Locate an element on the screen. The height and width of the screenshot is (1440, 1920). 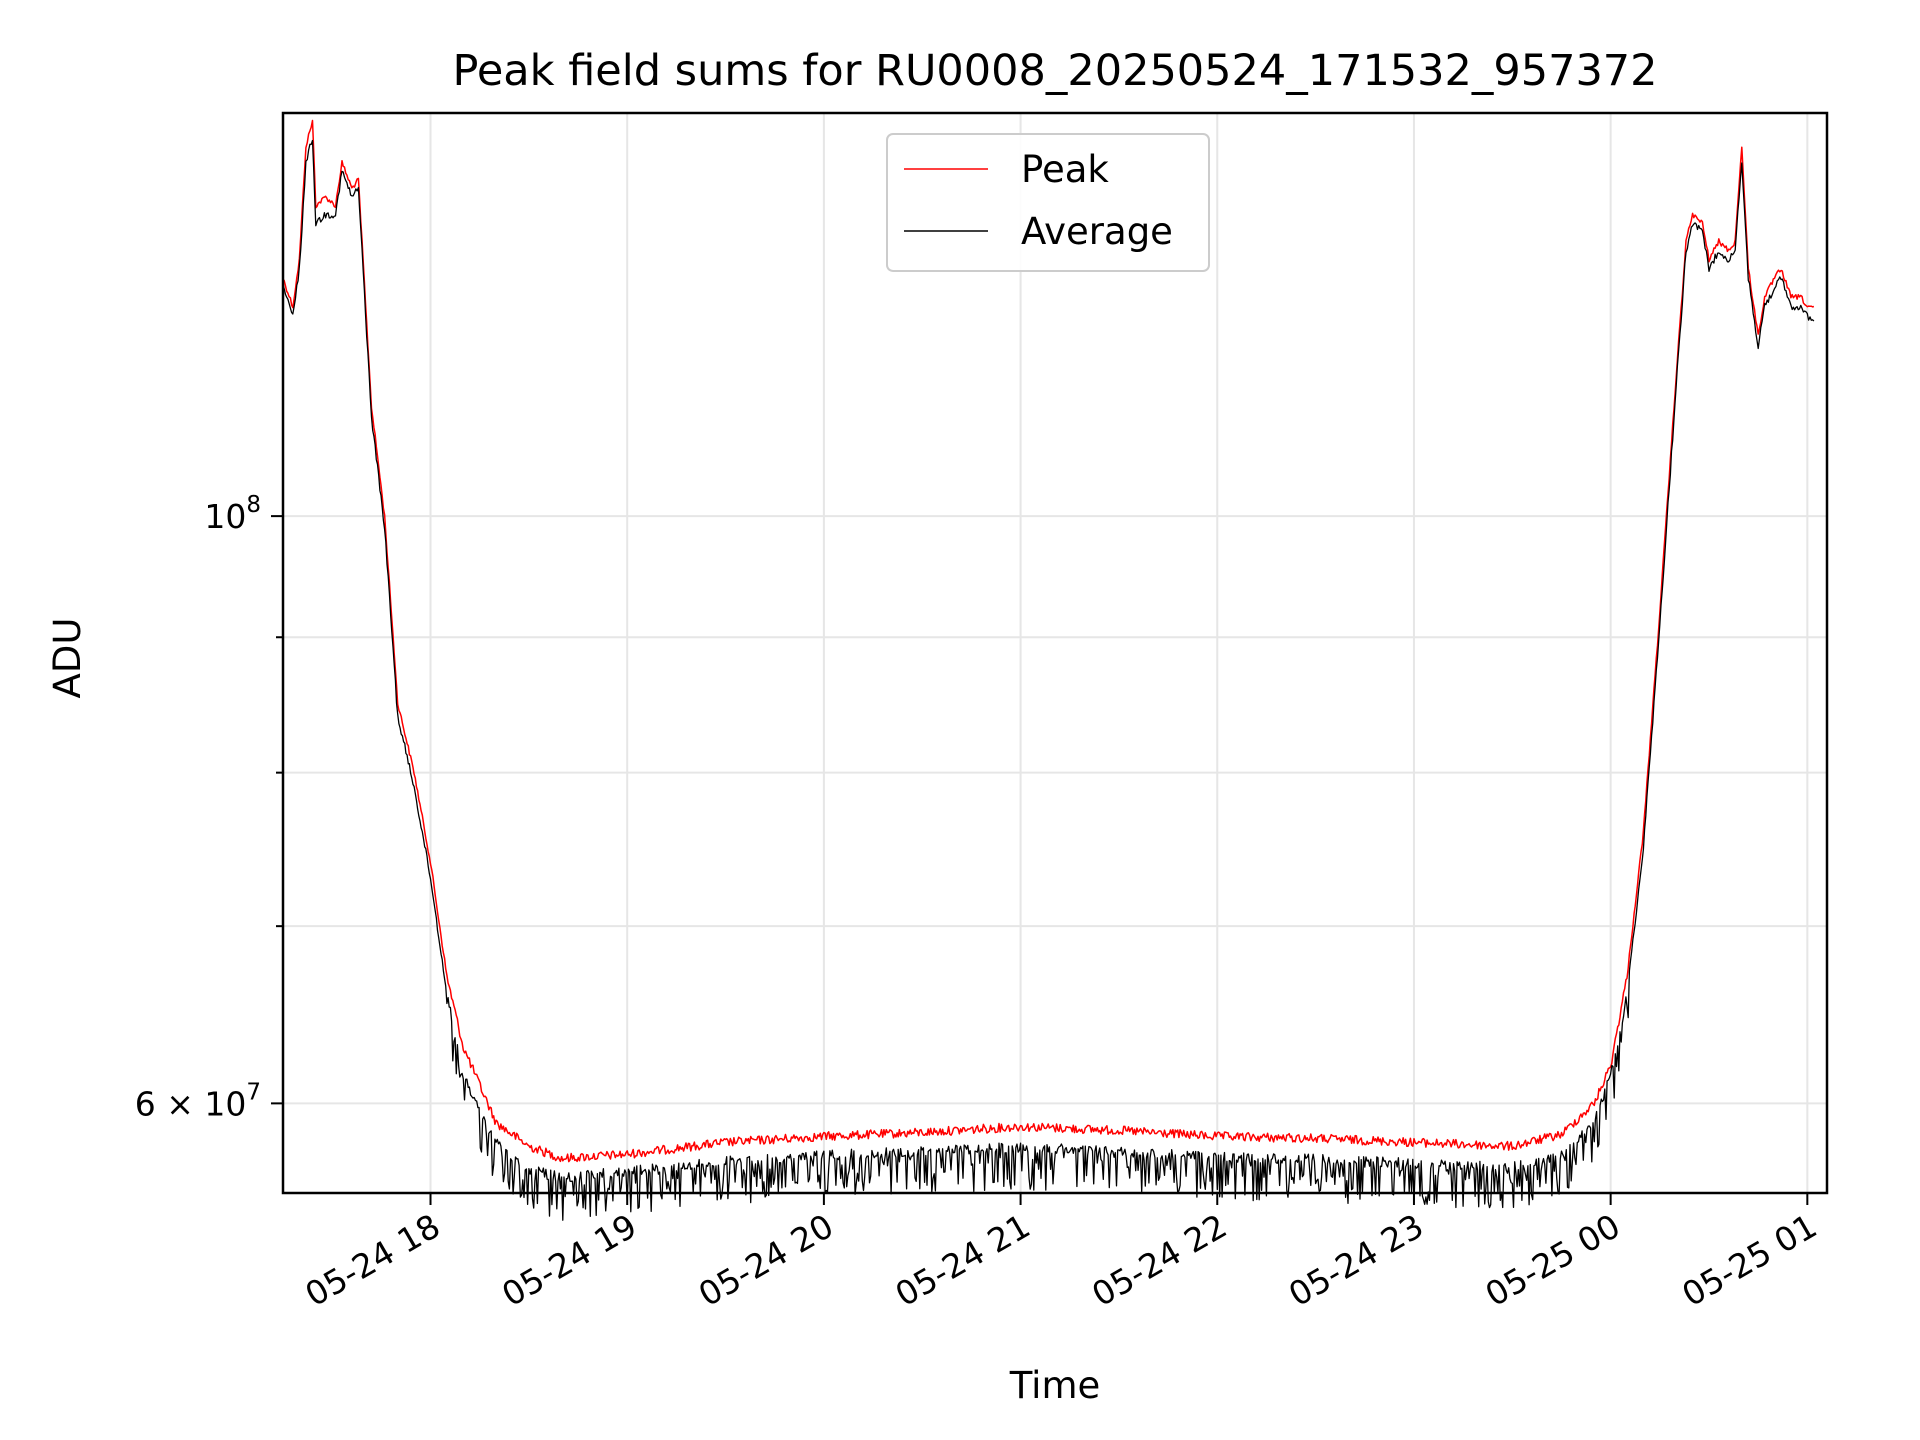
y-axis-label: ADU is located at coordinates (67, 658).